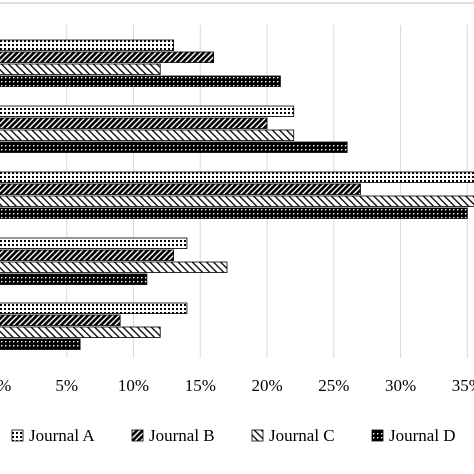  Describe the element at coordinates (233, 435) in the screenshot. I see `legend: Journal A Journal B Journal C Journal D` at that location.